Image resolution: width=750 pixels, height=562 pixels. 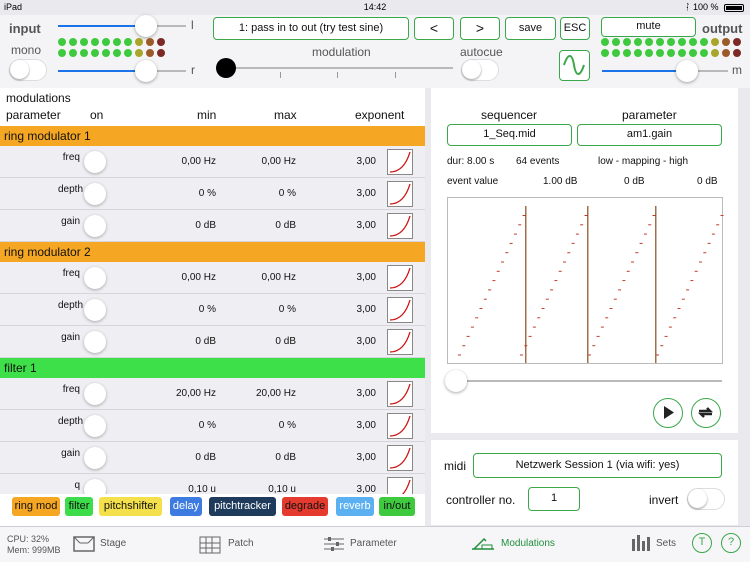 What do you see at coordinates (702, 543) in the screenshot?
I see `tuner-button: T` at bounding box center [702, 543].